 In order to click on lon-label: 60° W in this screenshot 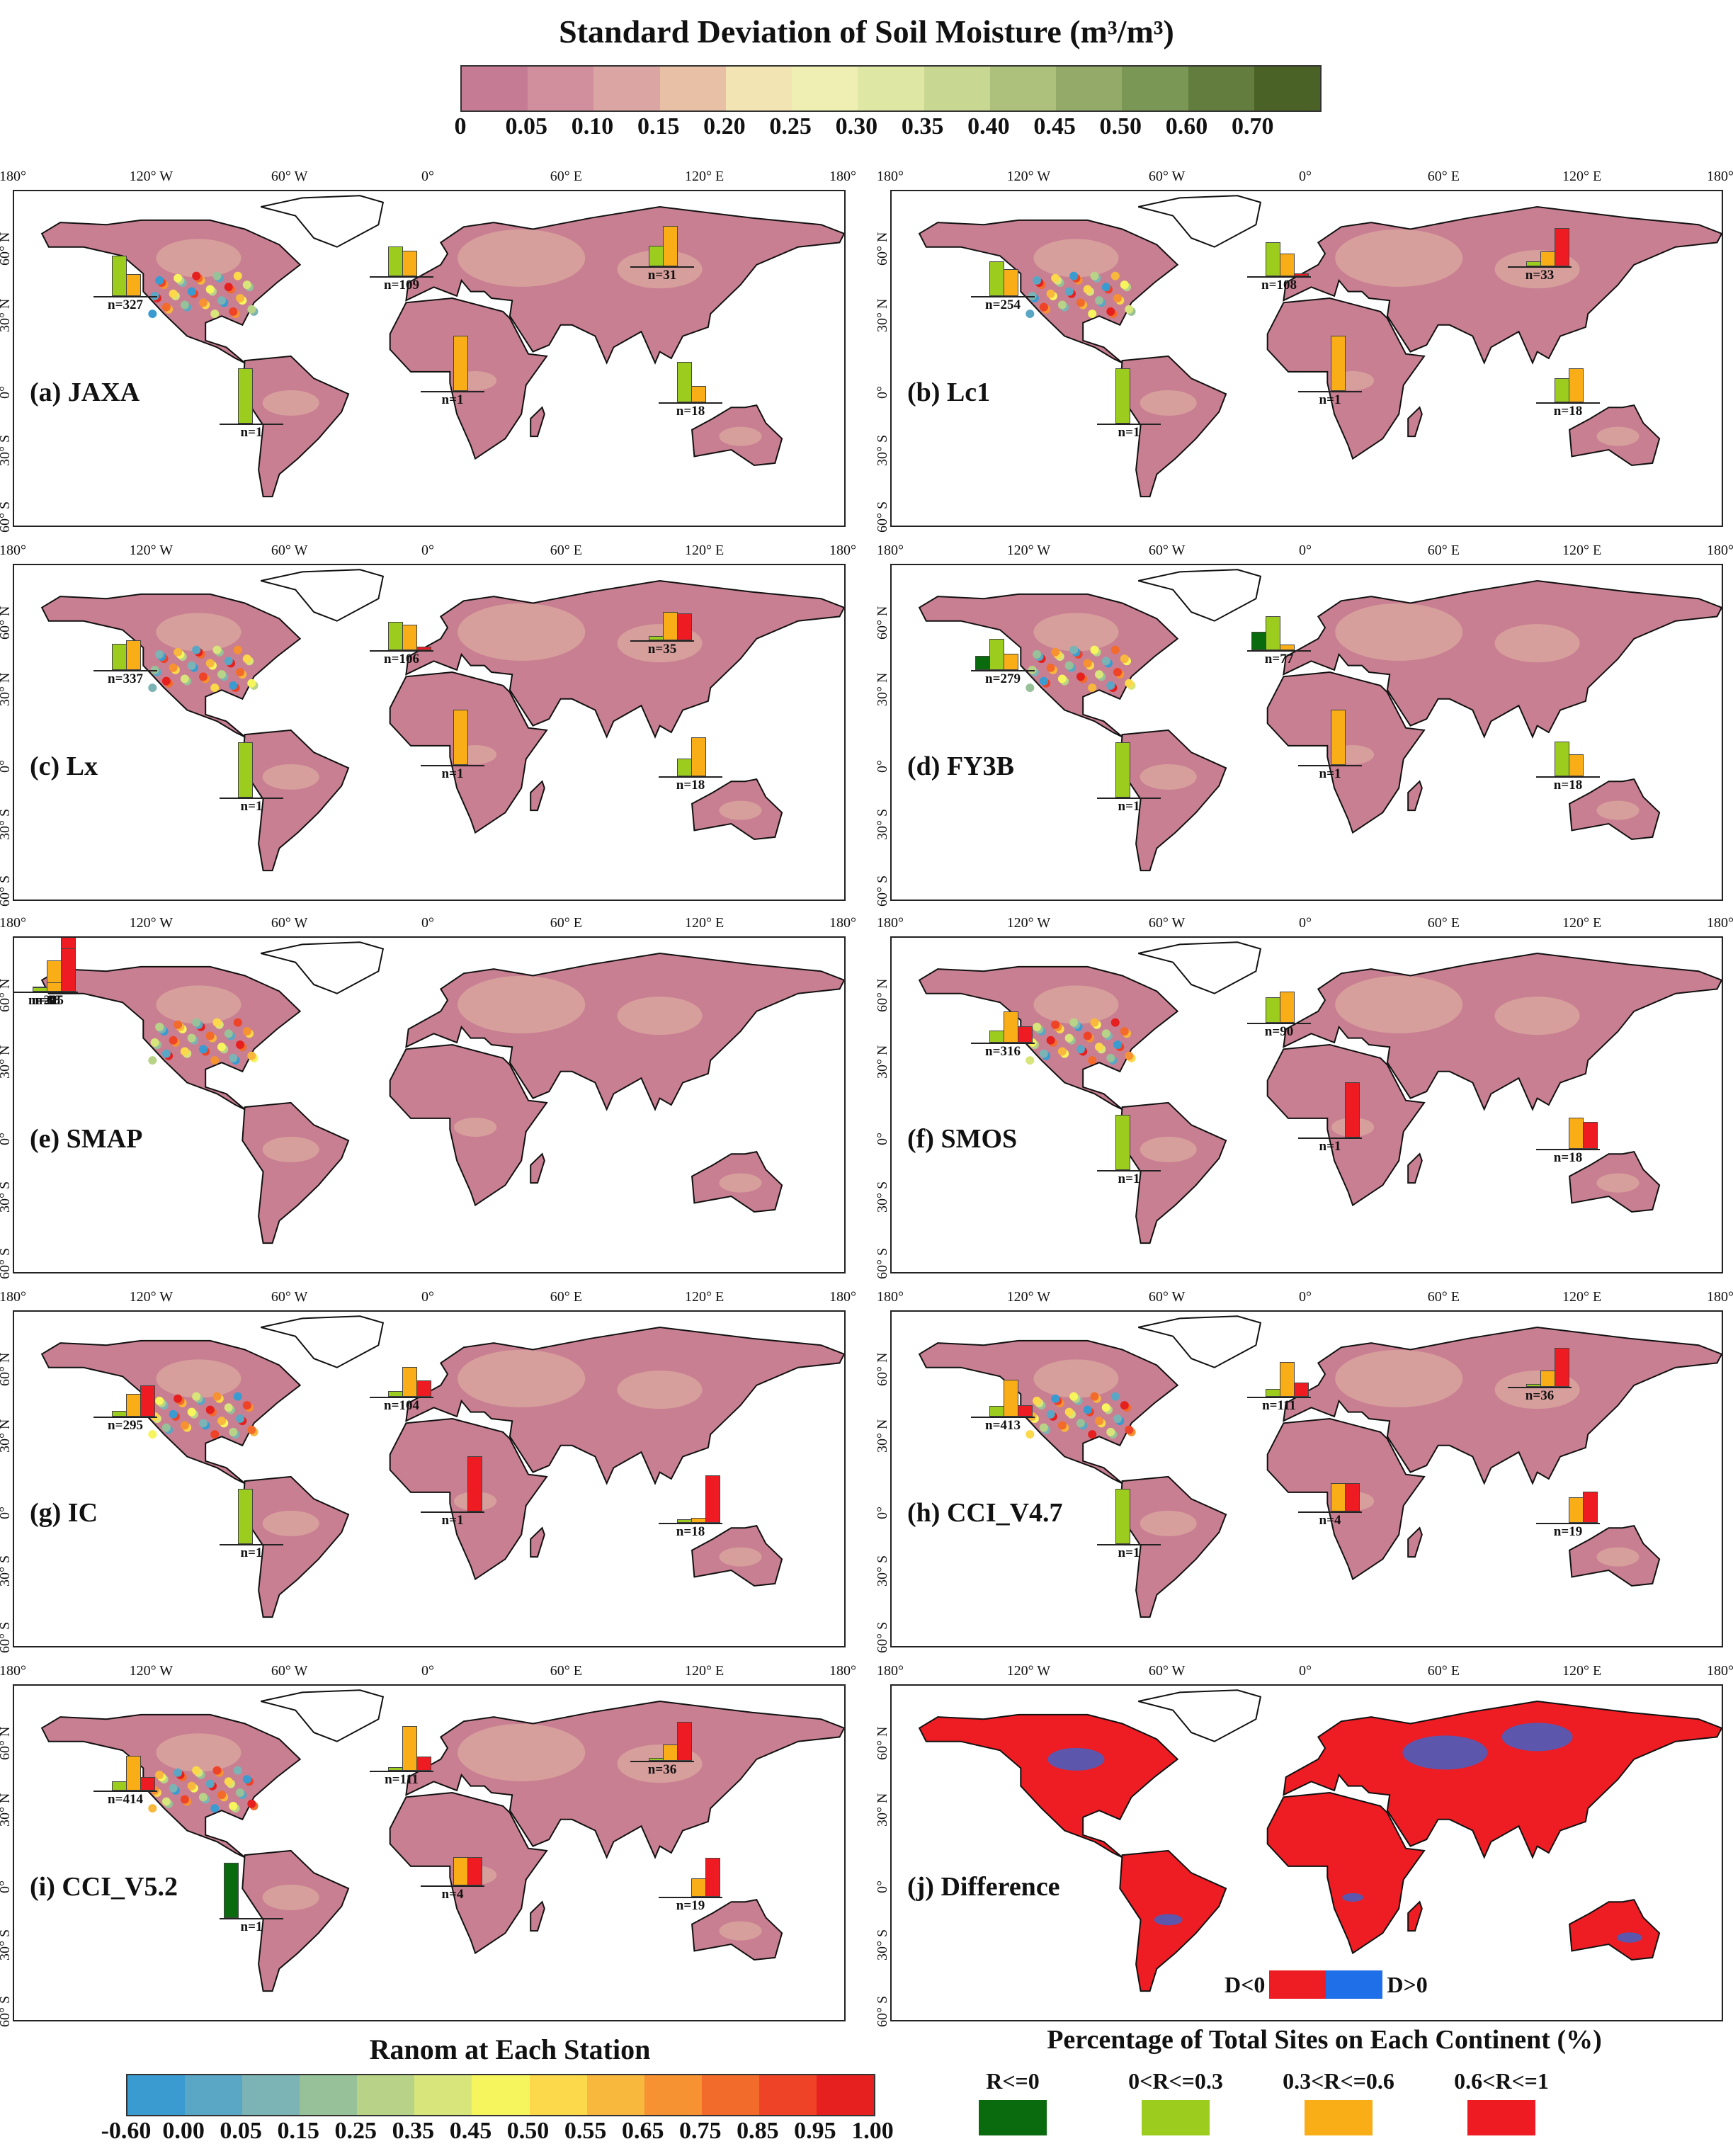, I will do `click(289, 1297)`.